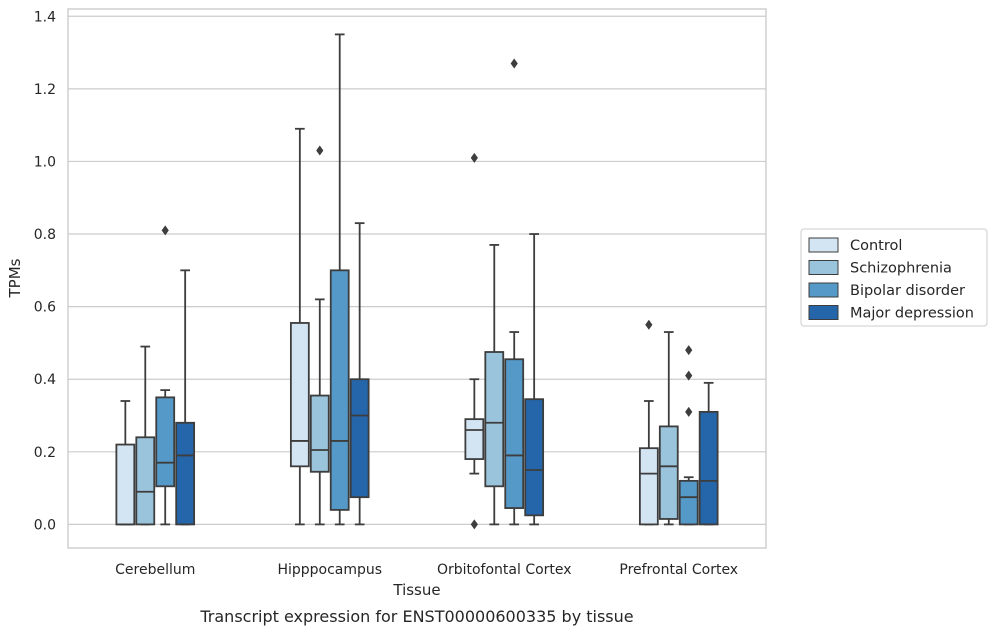  I want to click on y-tick-label: 1.4, so click(45, 17).